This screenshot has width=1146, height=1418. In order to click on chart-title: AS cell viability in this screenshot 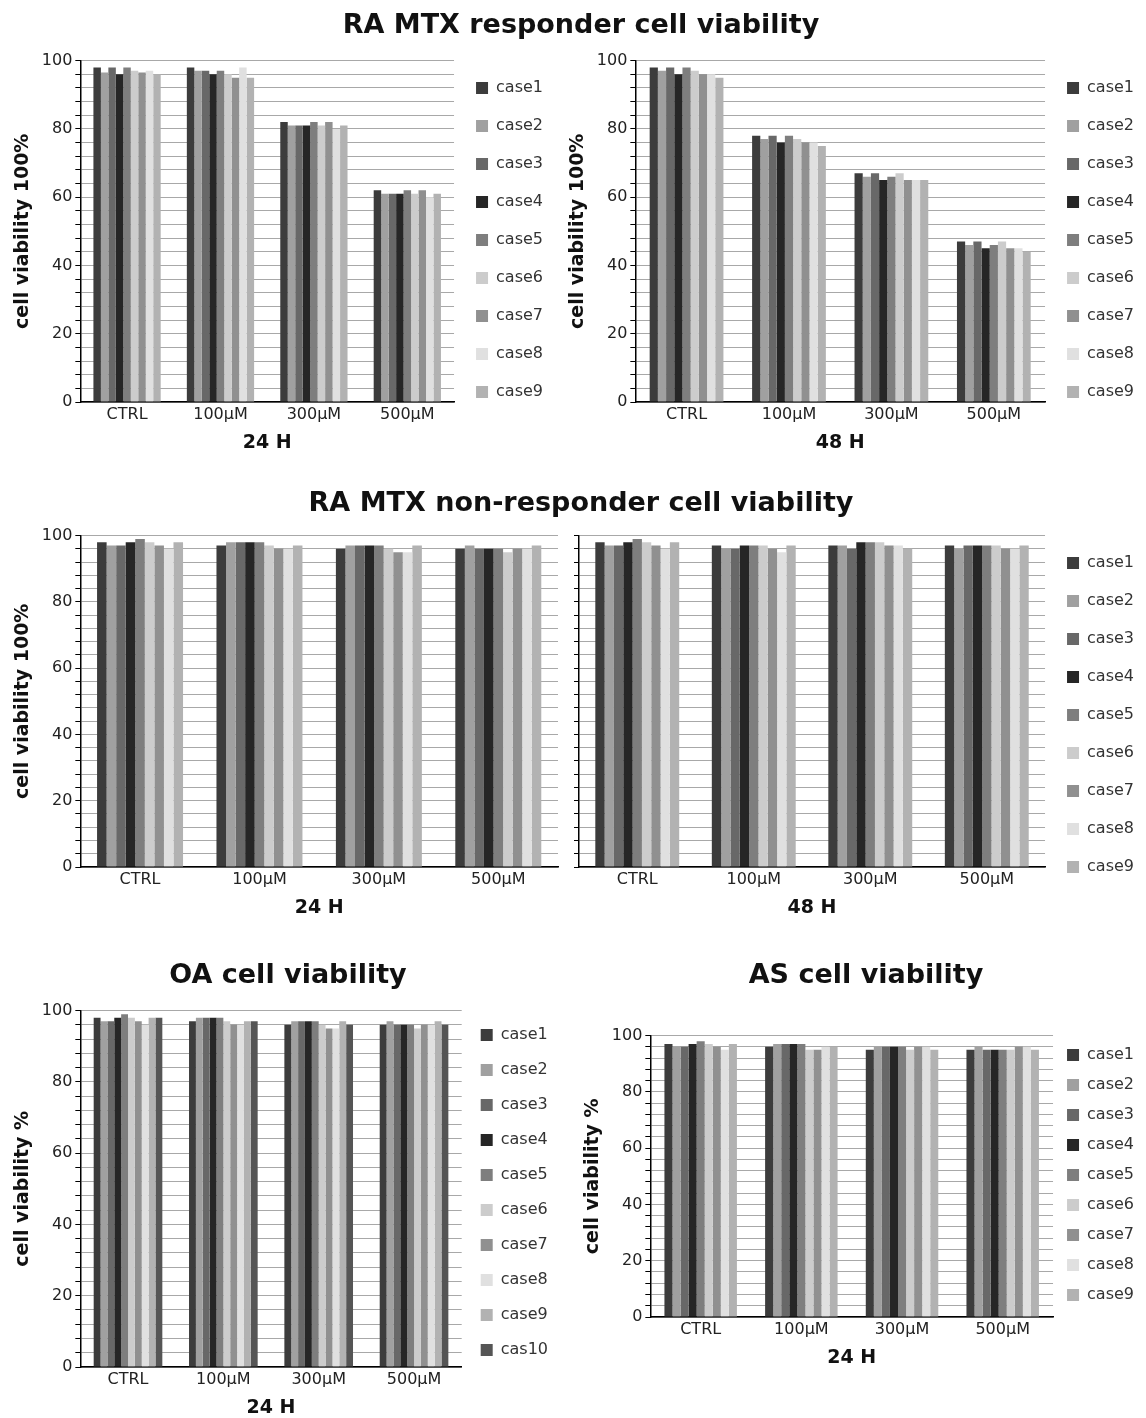, I will do `click(866, 973)`.